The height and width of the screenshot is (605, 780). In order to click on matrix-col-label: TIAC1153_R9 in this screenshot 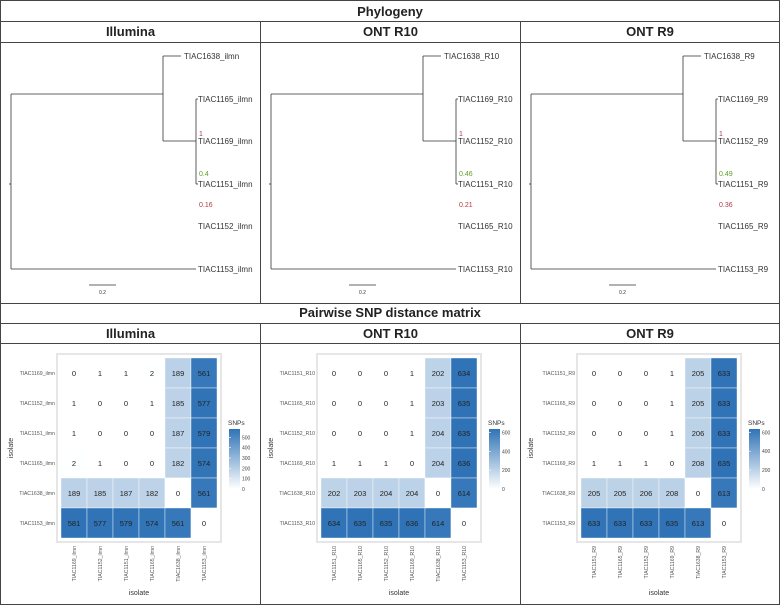, I will do `click(725, 562)`.